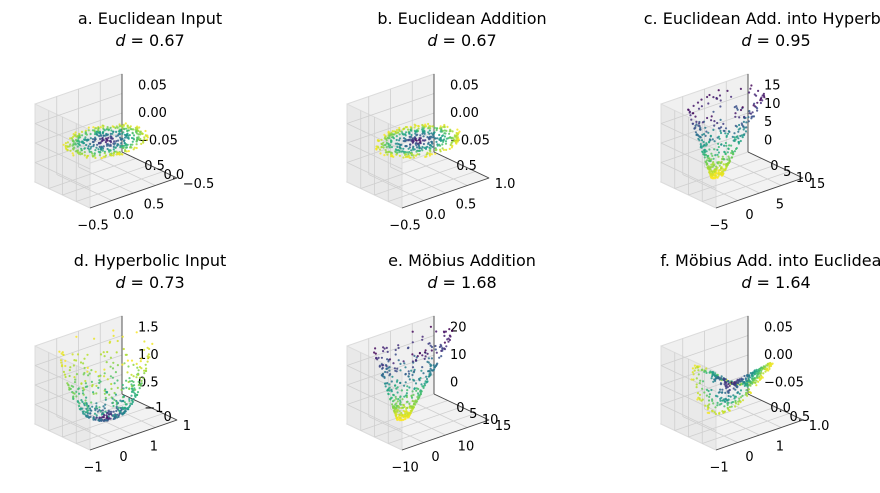  Describe the element at coordinates (817, 184) in the screenshot. I see `y-tick-label: 15` at that location.